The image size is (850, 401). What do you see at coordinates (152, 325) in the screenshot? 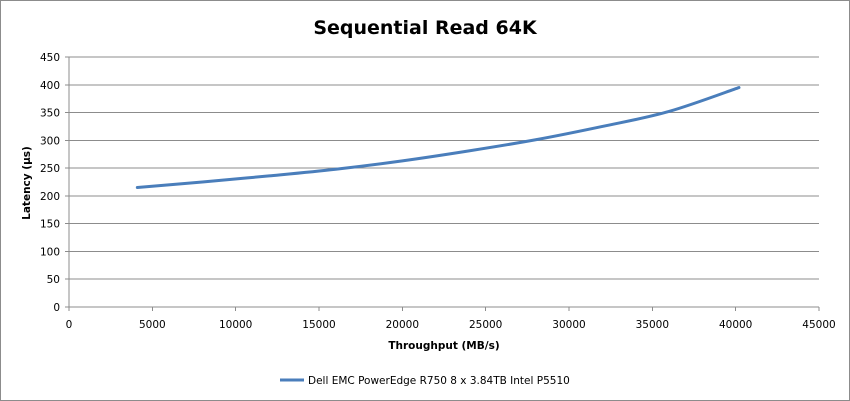
I see `x-tick-label: 5000` at bounding box center [152, 325].